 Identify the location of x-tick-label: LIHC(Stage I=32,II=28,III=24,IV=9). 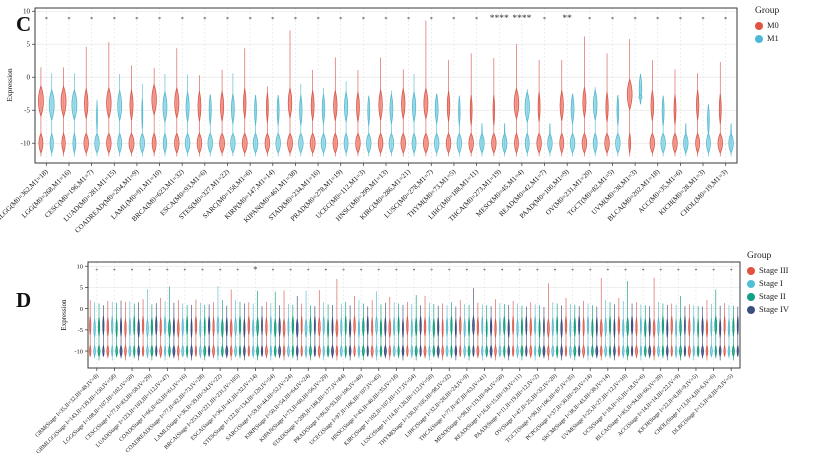
(437, 405).